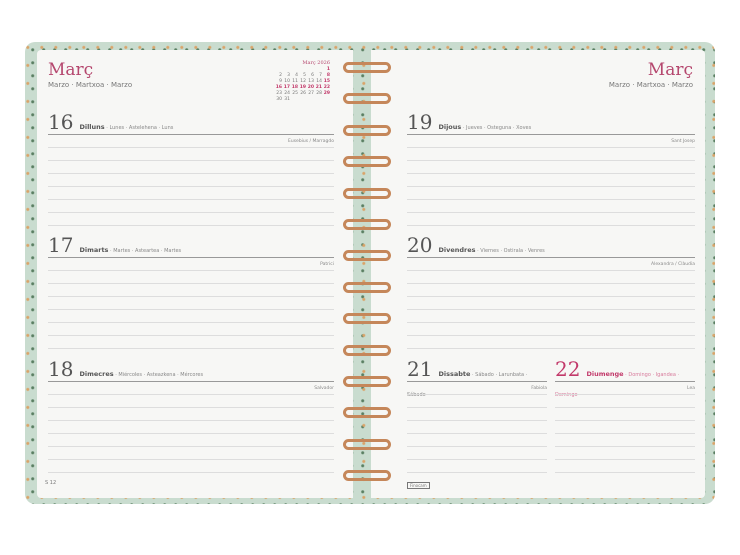  Describe the element at coordinates (320, 75) in the screenshot. I see `calendar-day: 7` at that location.